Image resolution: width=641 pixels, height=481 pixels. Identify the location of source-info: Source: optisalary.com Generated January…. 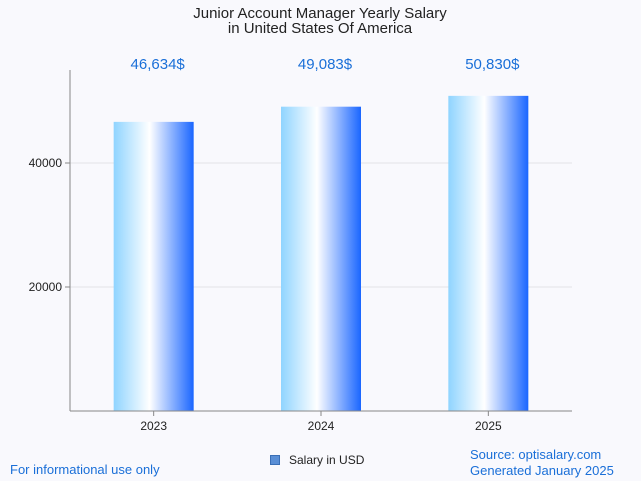
(542, 463).